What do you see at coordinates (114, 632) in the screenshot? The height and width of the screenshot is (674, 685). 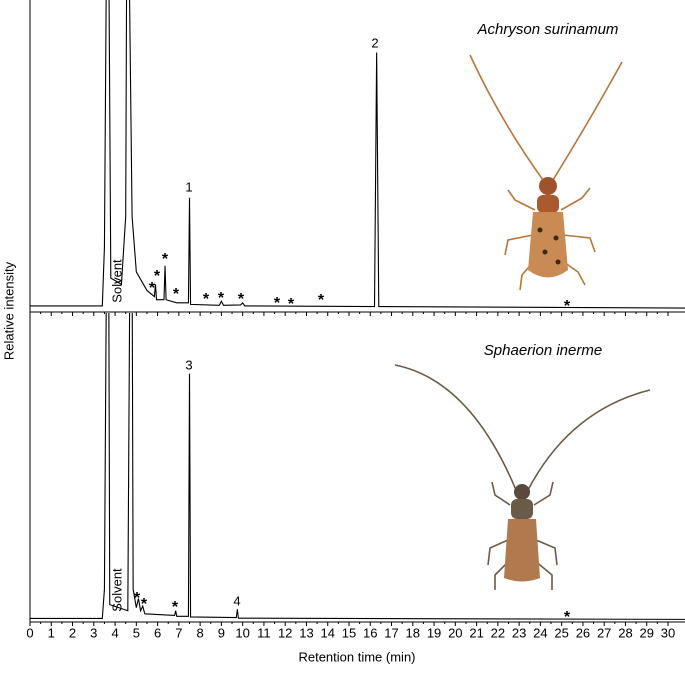 I see `x-tick-label: 4` at bounding box center [114, 632].